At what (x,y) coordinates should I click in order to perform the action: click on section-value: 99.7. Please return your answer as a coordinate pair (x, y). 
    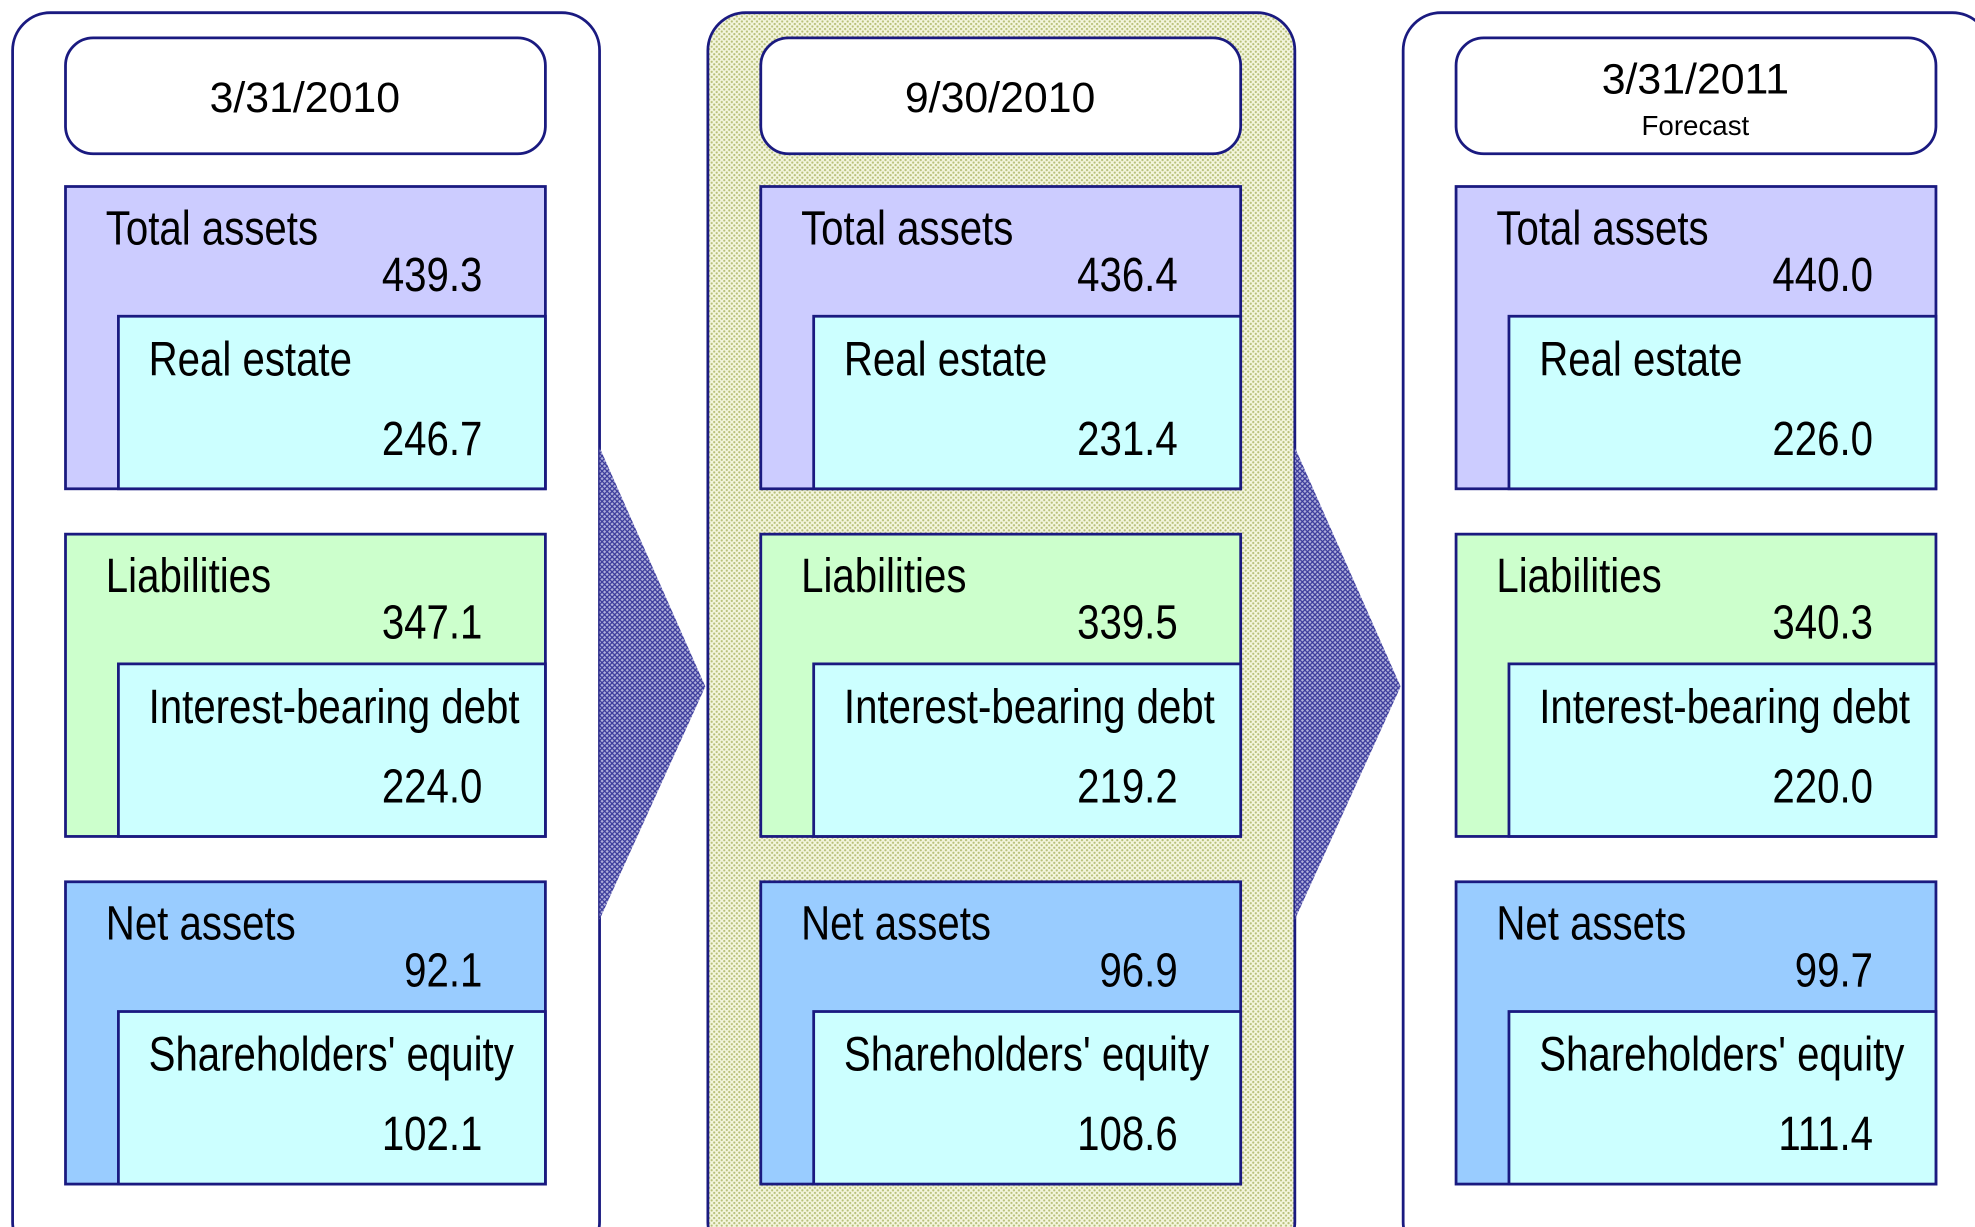
    Looking at the image, I should click on (1834, 970).